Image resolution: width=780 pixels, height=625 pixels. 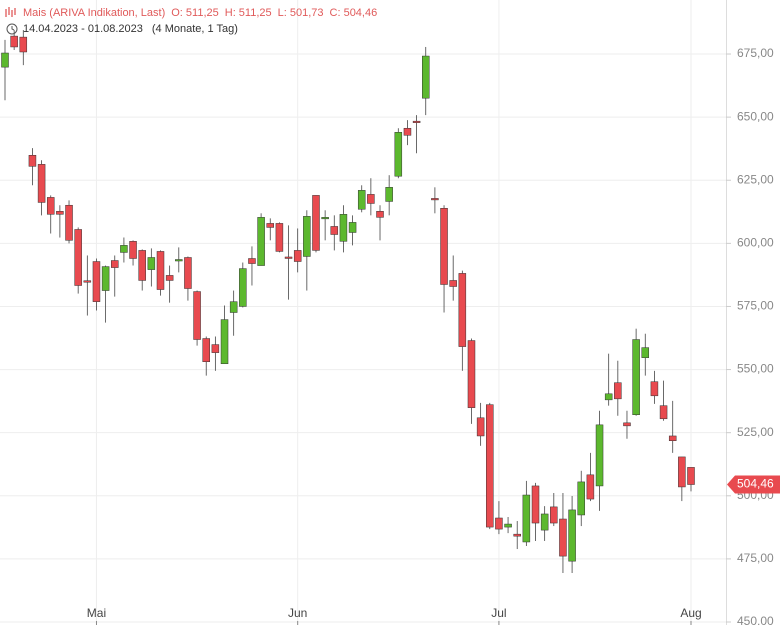 I want to click on period: (4 Monate, 1 Tag), so click(x=195, y=29).